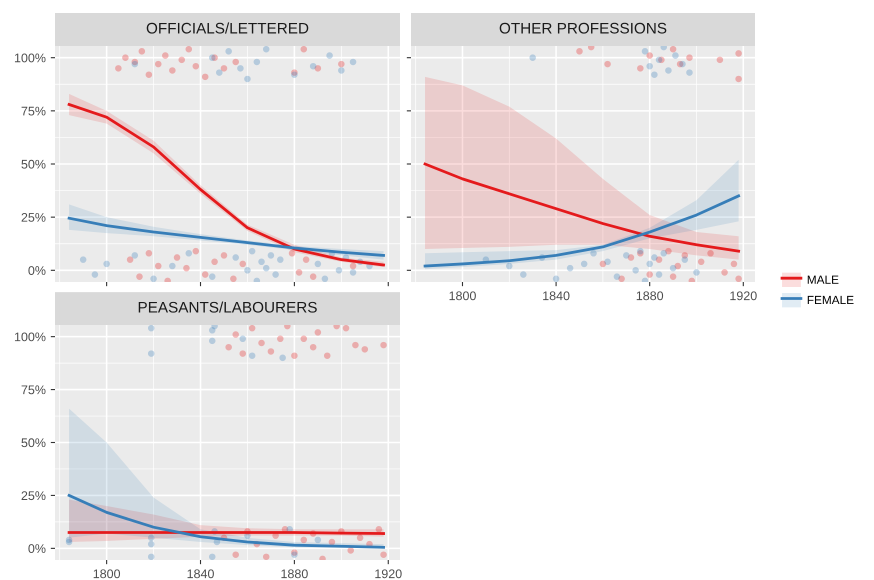  Describe the element at coordinates (227, 28) in the screenshot. I see `chart-title: OFFICIALS/LETTERED` at that location.